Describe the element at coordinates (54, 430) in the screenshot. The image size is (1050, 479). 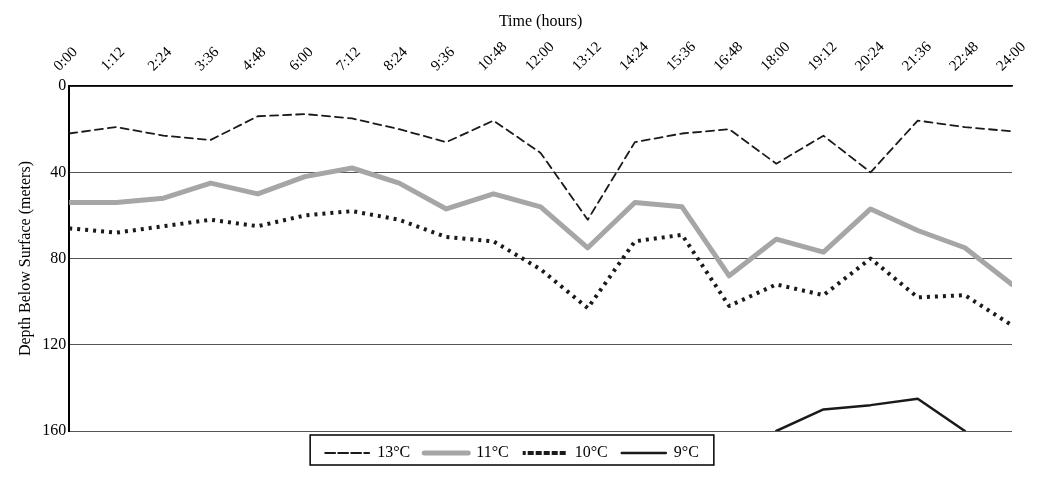
I see `y-tick-label: 160` at that location.